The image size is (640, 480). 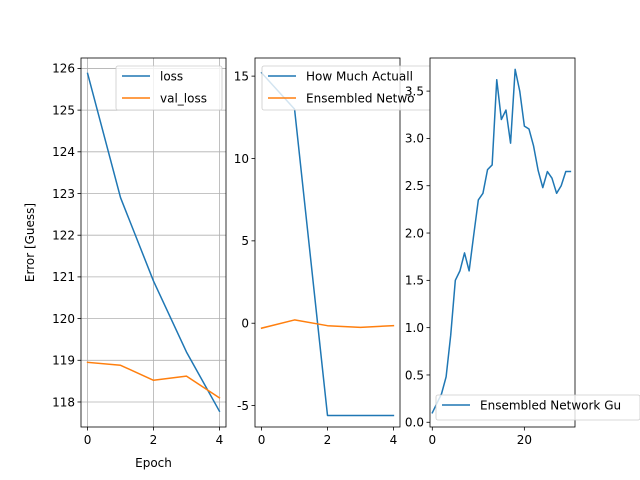 What do you see at coordinates (63, 277) in the screenshot?
I see `y-tick-label: 121` at bounding box center [63, 277].